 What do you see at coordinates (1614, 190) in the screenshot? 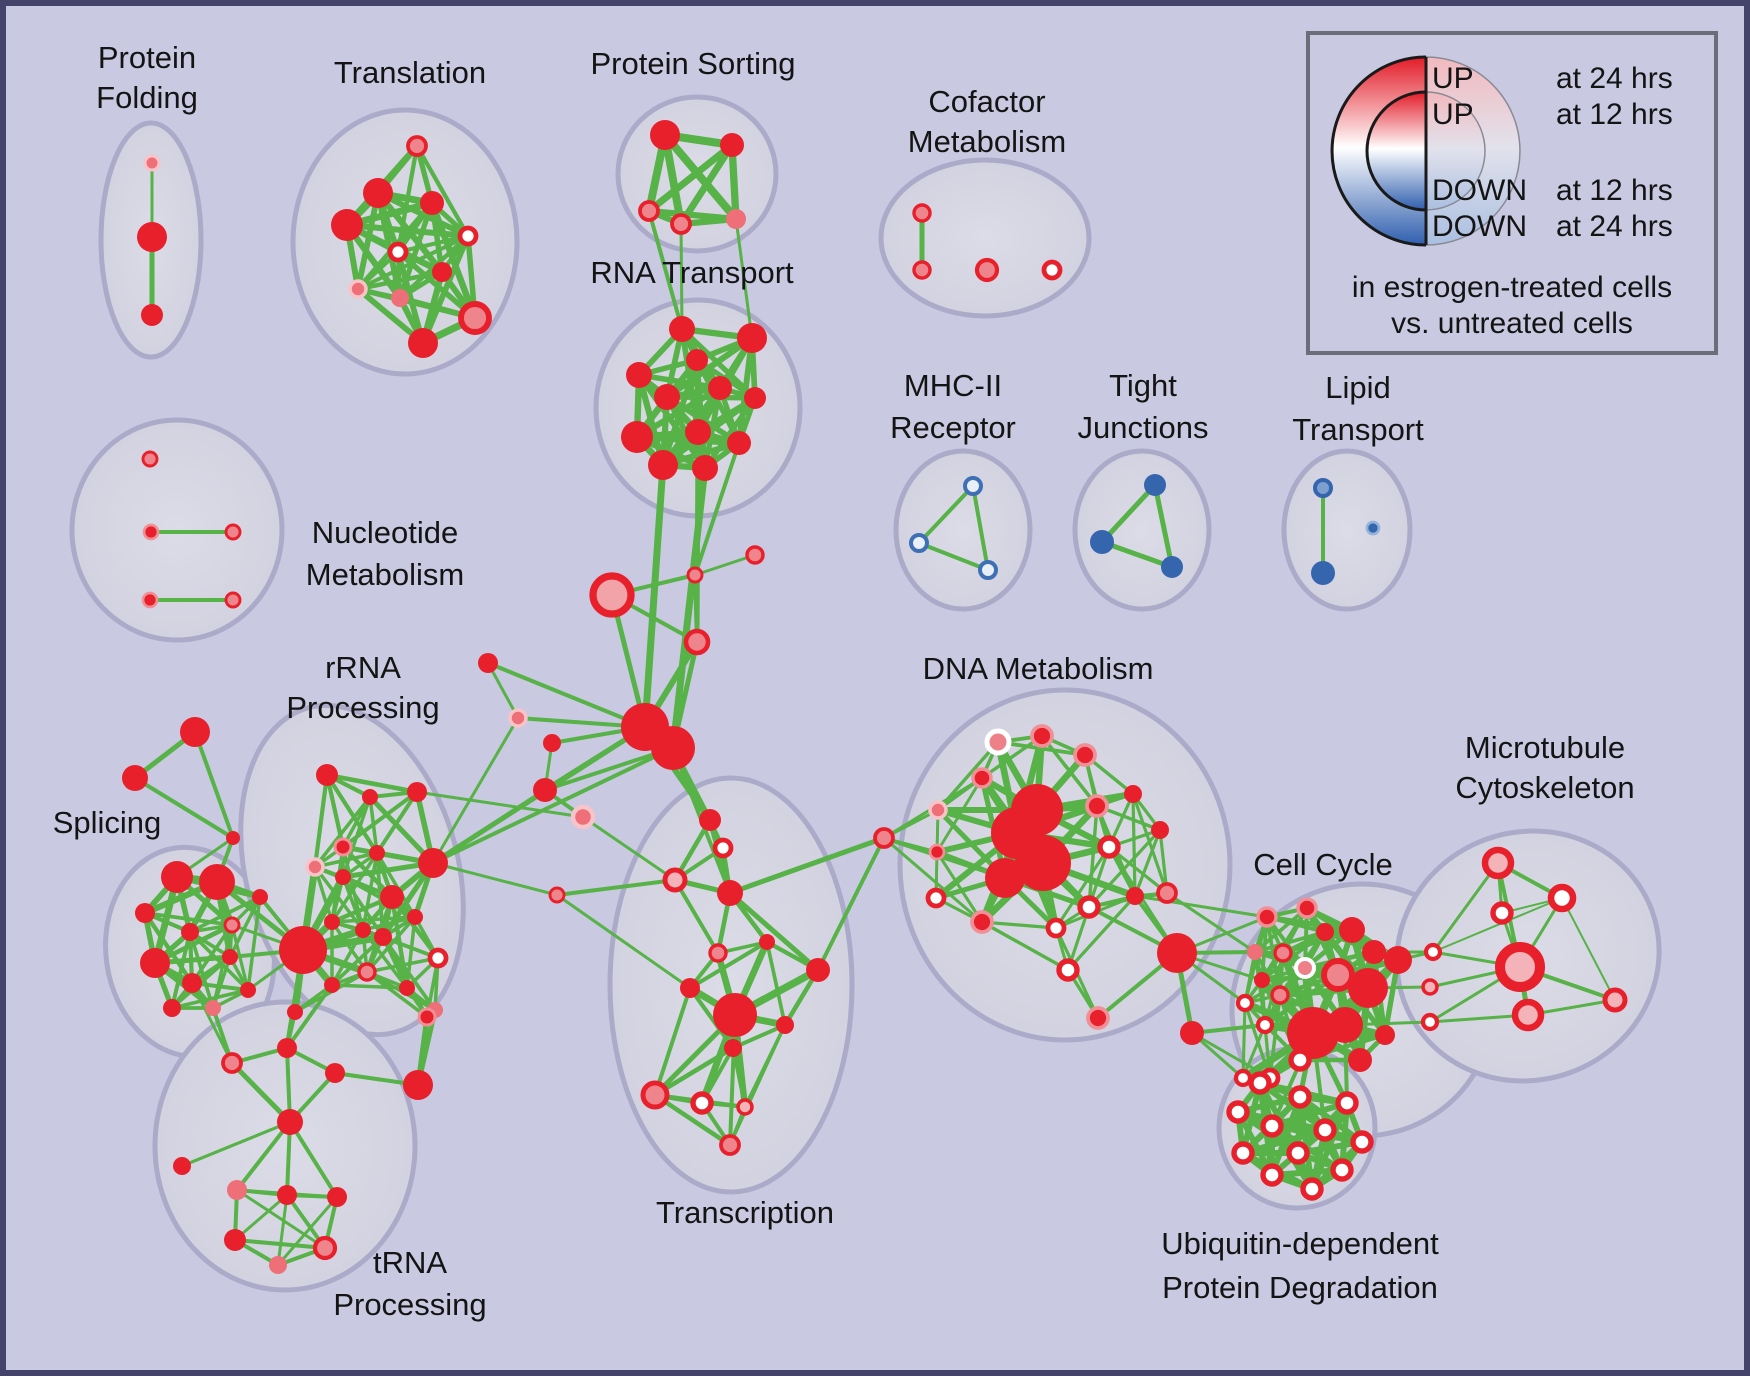
I see `legend-time-2: at 12 hrs` at bounding box center [1614, 190].